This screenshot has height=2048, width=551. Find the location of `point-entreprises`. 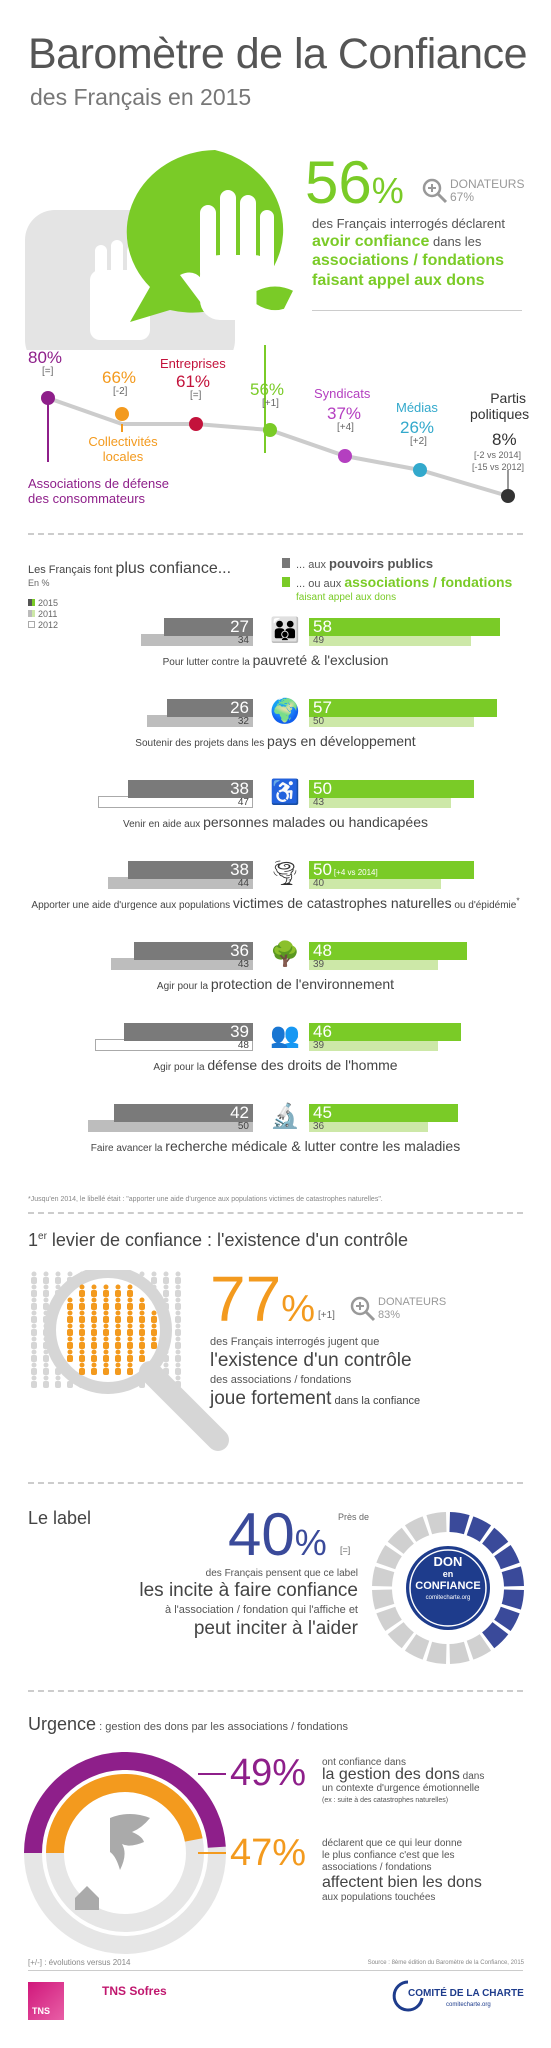

point-entreprises is located at coordinates (196, 424).